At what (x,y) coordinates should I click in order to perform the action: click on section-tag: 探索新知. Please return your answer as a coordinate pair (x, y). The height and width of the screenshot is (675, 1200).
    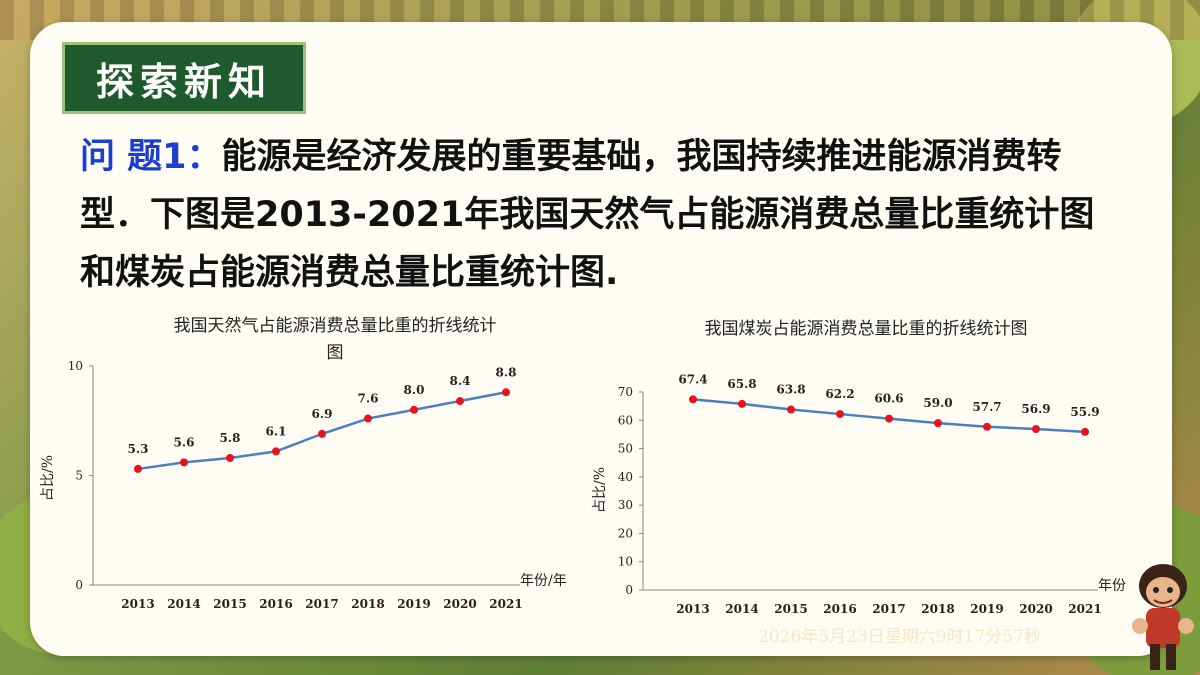
    Looking at the image, I should click on (184, 78).